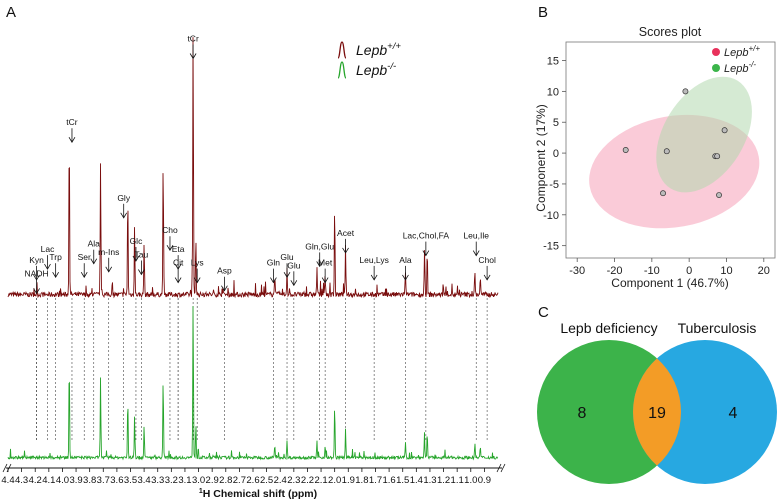 Image resolution: width=784 pixels, height=503 pixels. Describe the element at coordinates (342, 70) in the screenshot. I see `legend-knockout-marker` at that location.